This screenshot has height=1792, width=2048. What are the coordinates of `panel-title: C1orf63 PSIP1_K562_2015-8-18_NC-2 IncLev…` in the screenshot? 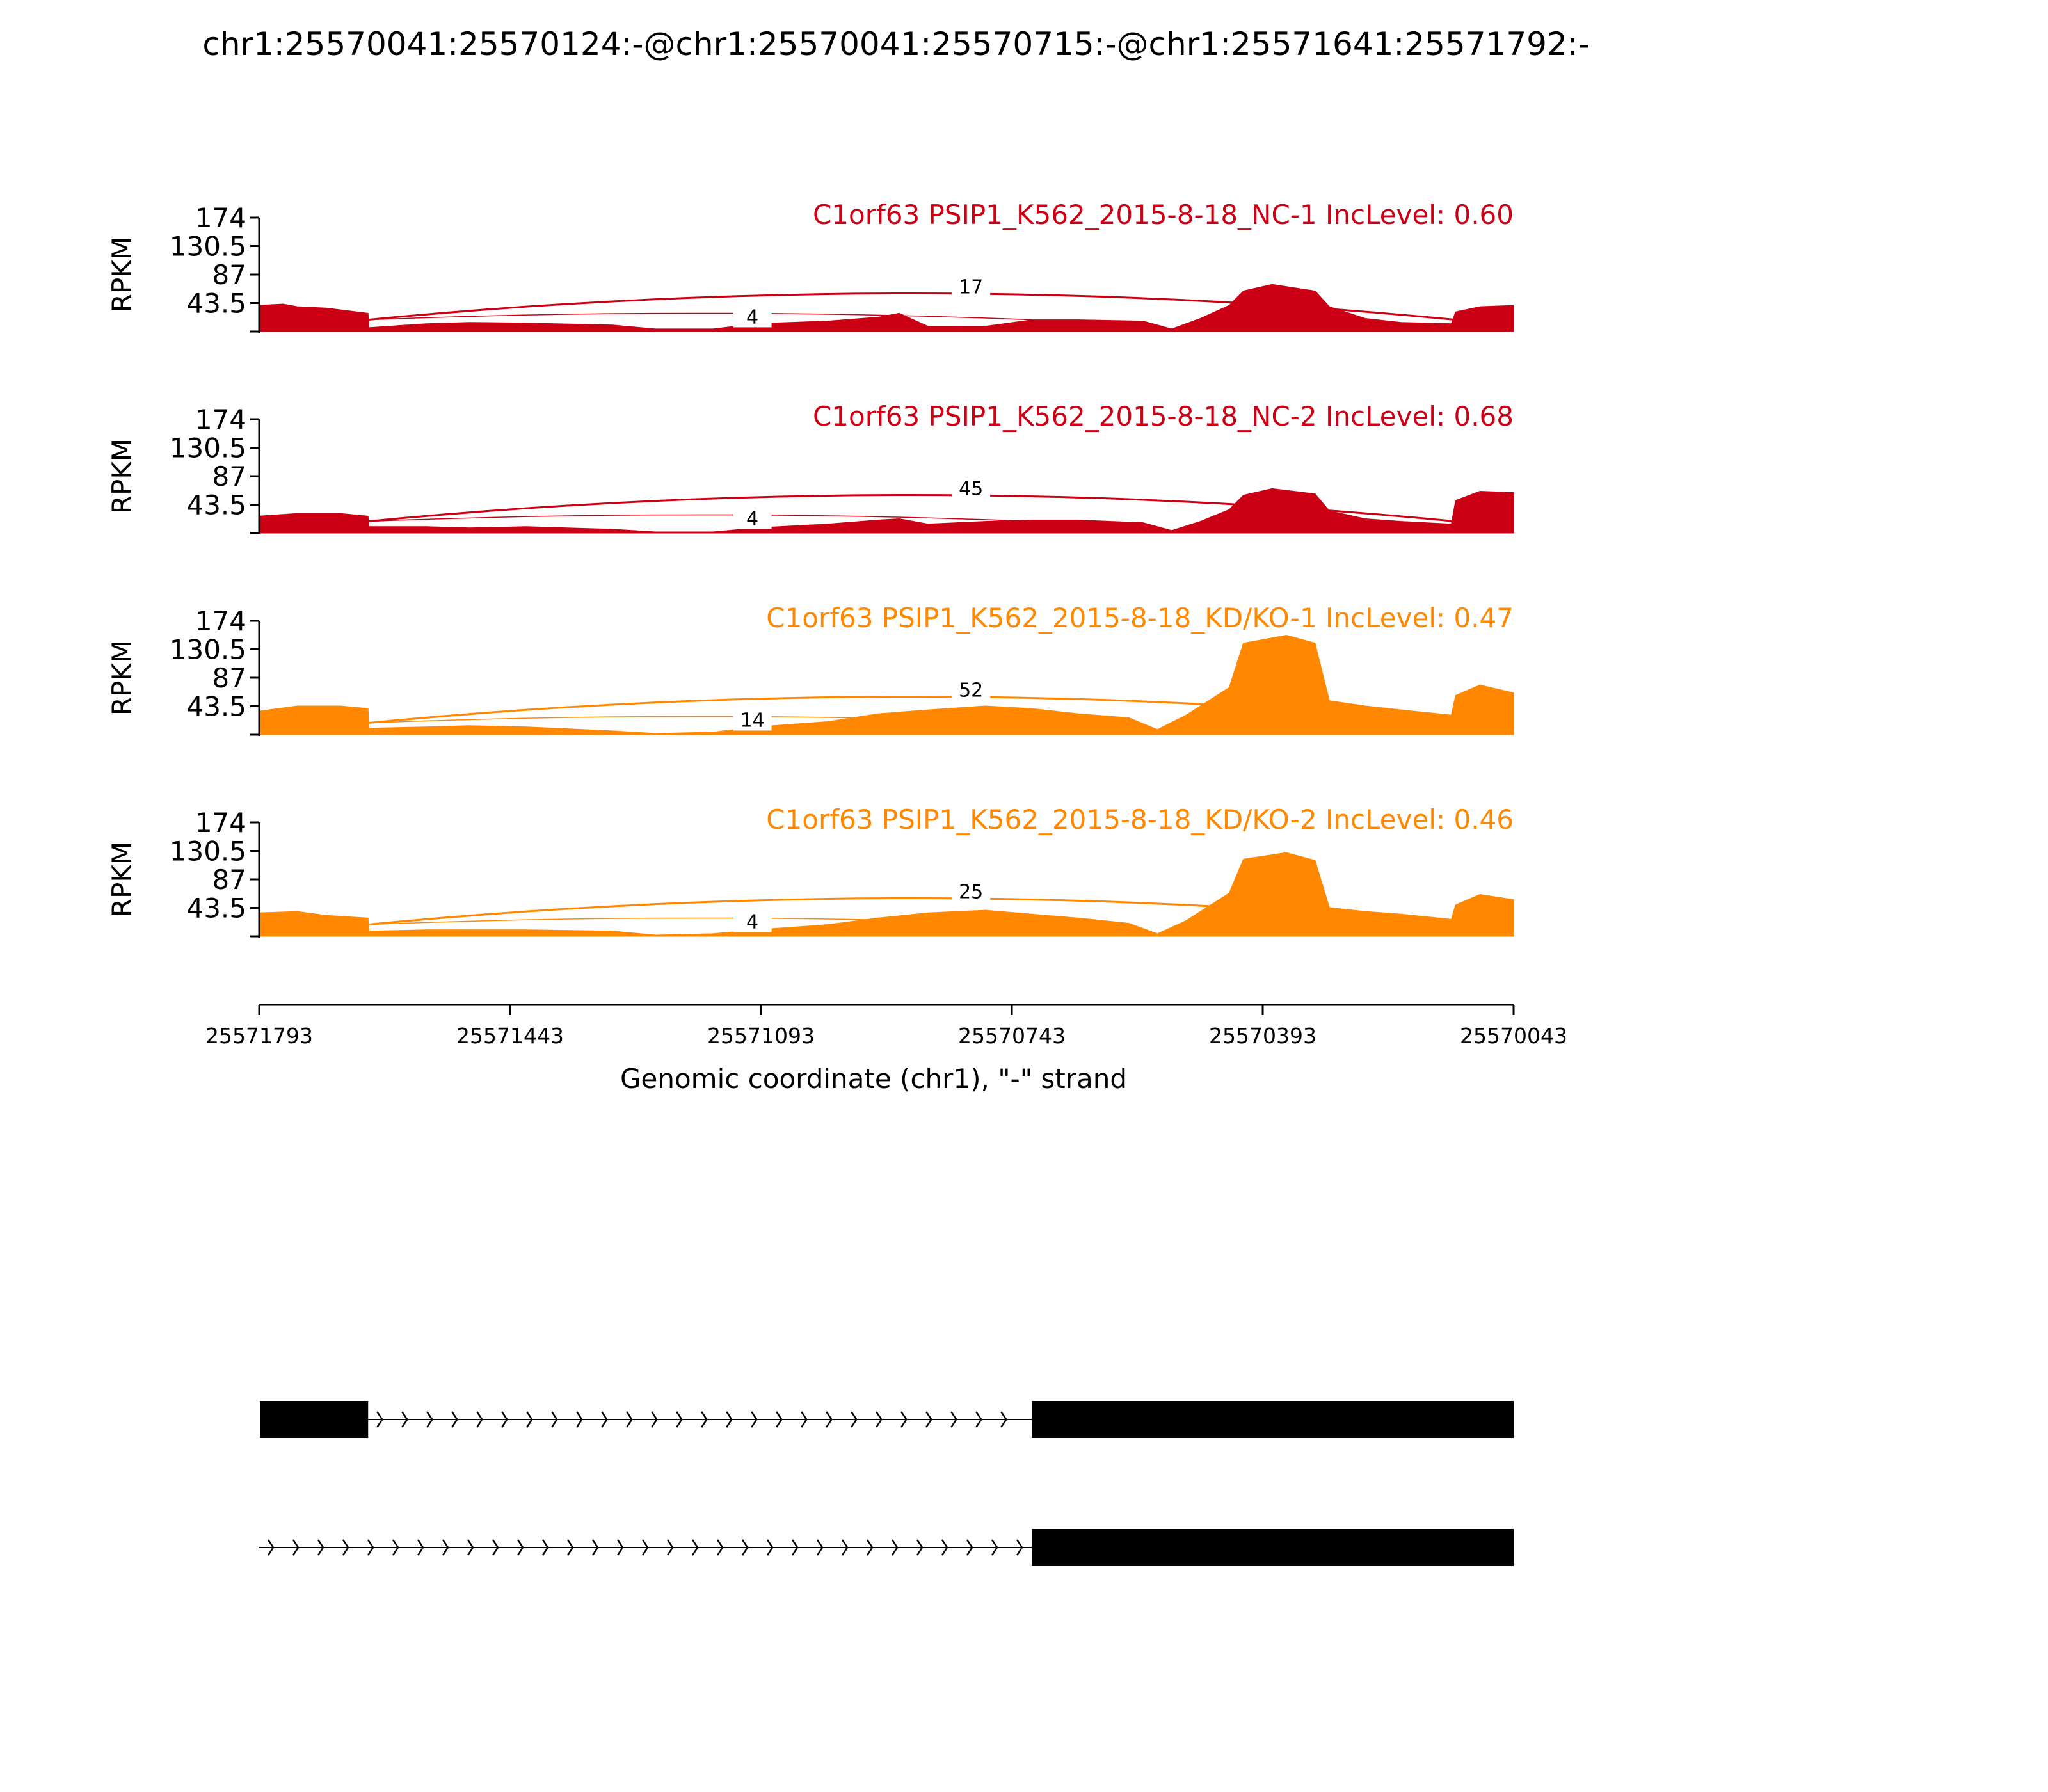 It's located at (1163, 416).